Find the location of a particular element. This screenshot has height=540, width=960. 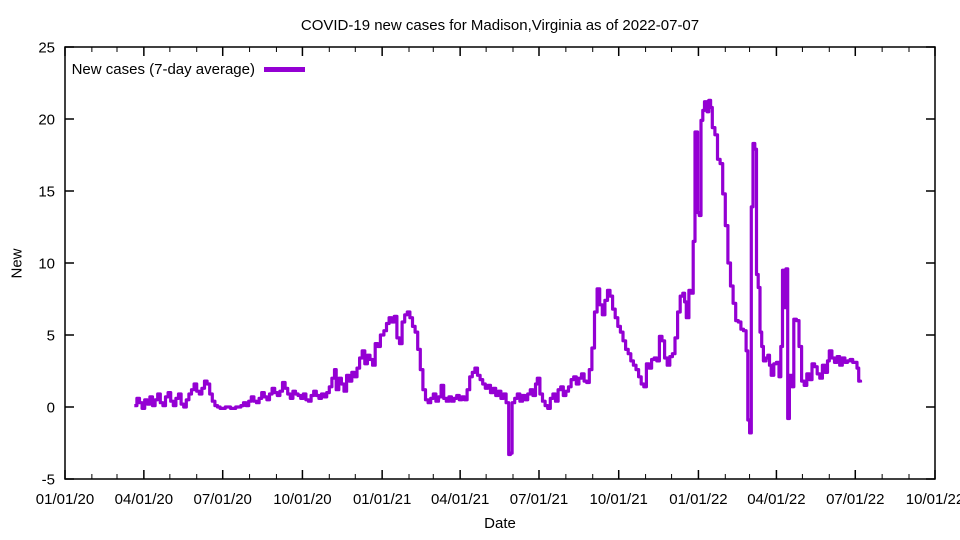

y-axis-label: New is located at coordinates (17, 263).